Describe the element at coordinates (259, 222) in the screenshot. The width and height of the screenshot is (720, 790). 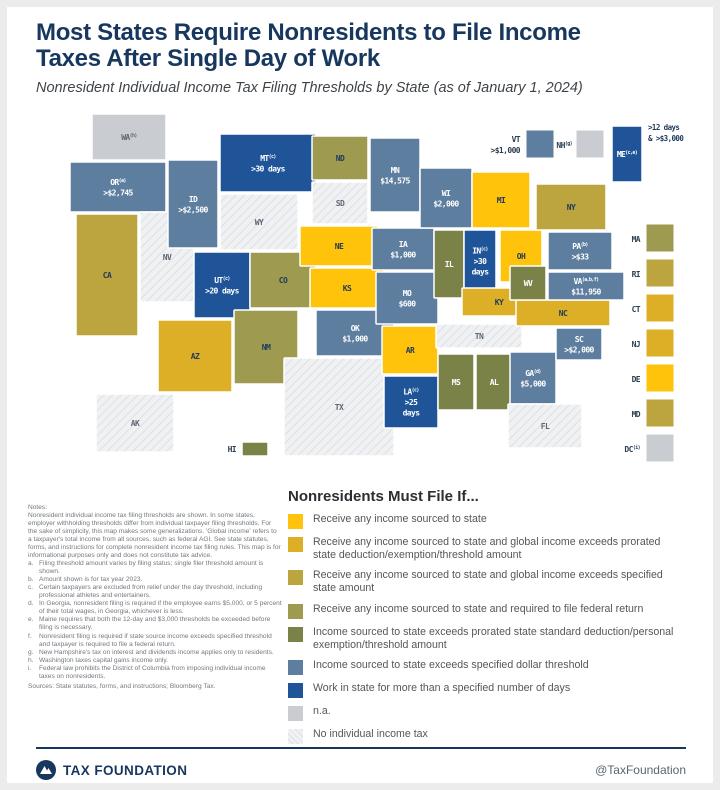
I see `svg-text: WY` at that location.